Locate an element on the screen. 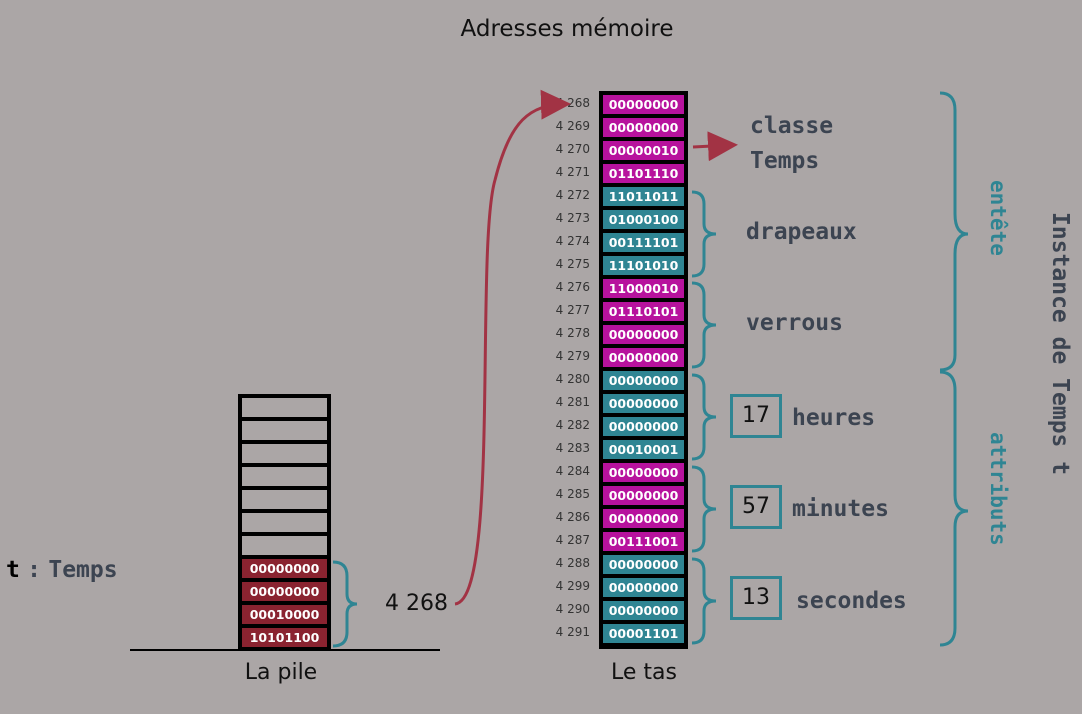 Image resolution: width=1082 pixels, height=714 pixels. minutes-value-box: 57 is located at coordinates (756, 507).